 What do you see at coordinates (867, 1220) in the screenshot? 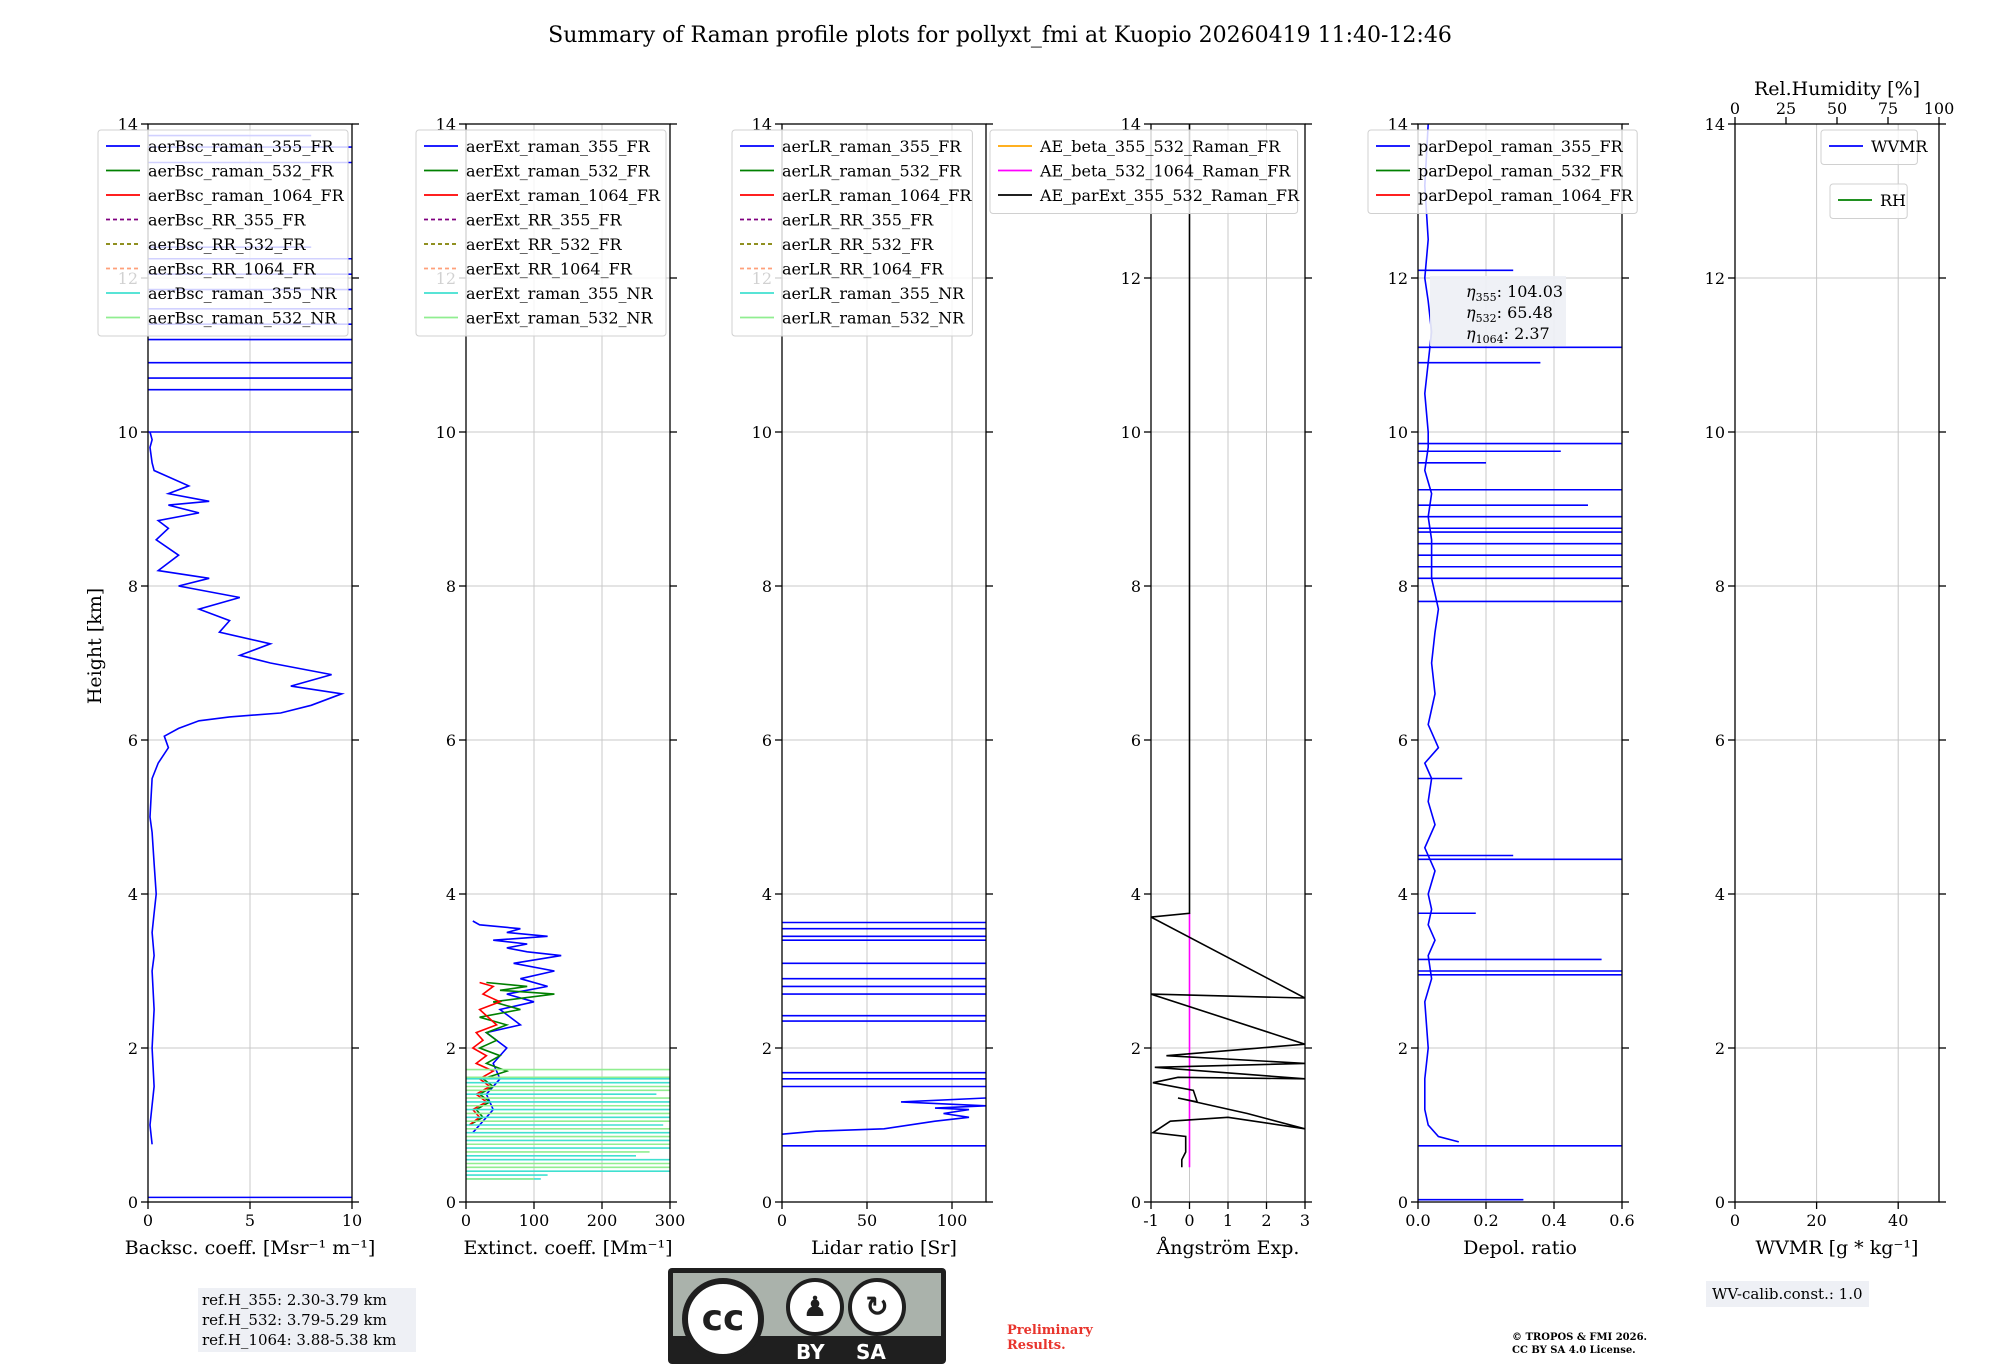
I see `x-tick-label: 50` at bounding box center [867, 1220].